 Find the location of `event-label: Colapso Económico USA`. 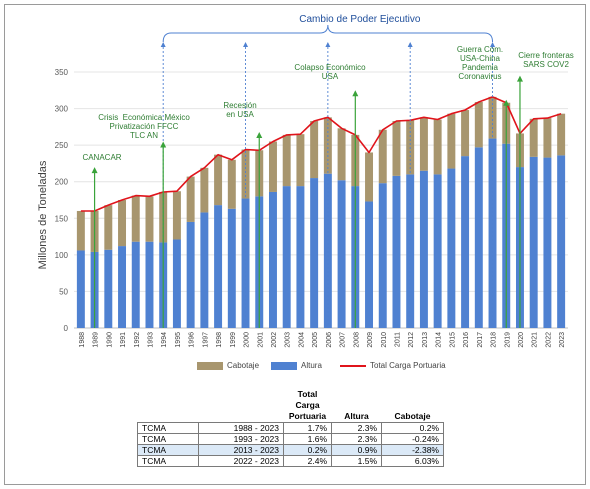

event-label: Colapso Económico USA is located at coordinates (330, 72).